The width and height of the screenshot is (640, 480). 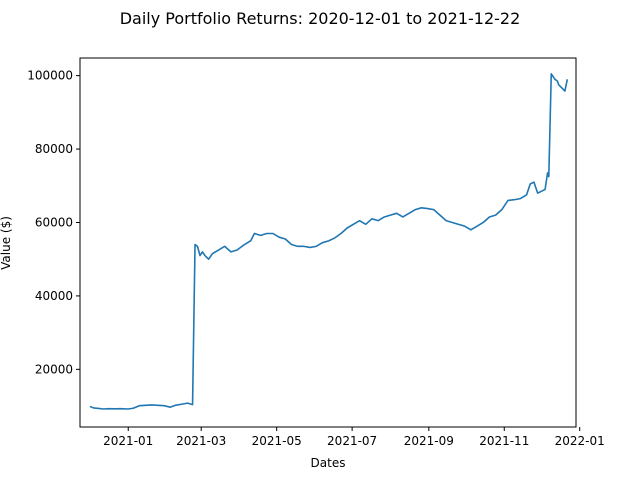 I want to click on x-tick-label: 2021-09, so click(x=429, y=441).